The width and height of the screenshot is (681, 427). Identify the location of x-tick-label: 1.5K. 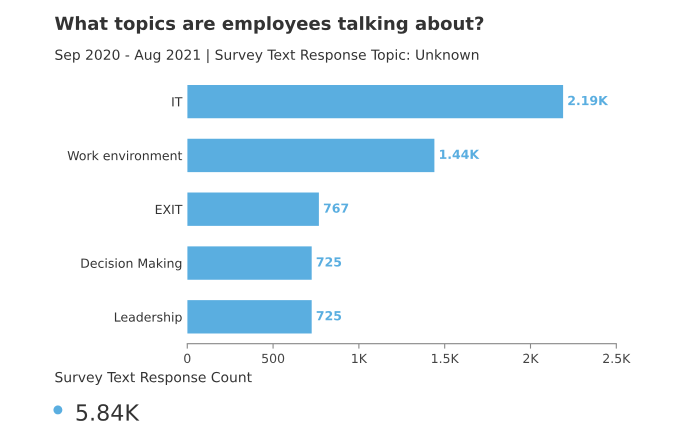
(445, 359).